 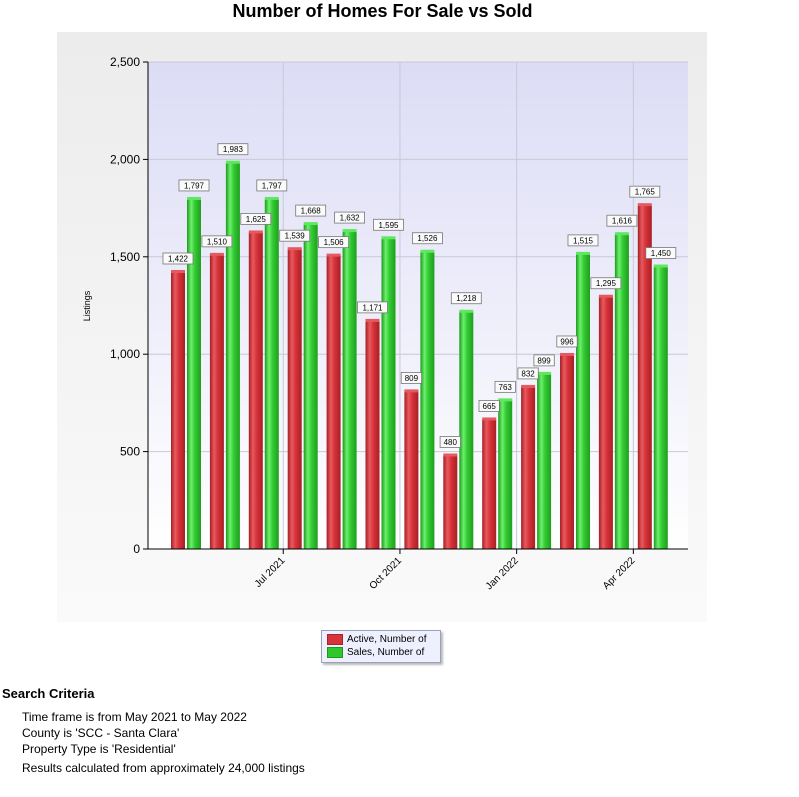 I want to click on search-criteria-heading: Search Criteria, so click(x=48, y=693).